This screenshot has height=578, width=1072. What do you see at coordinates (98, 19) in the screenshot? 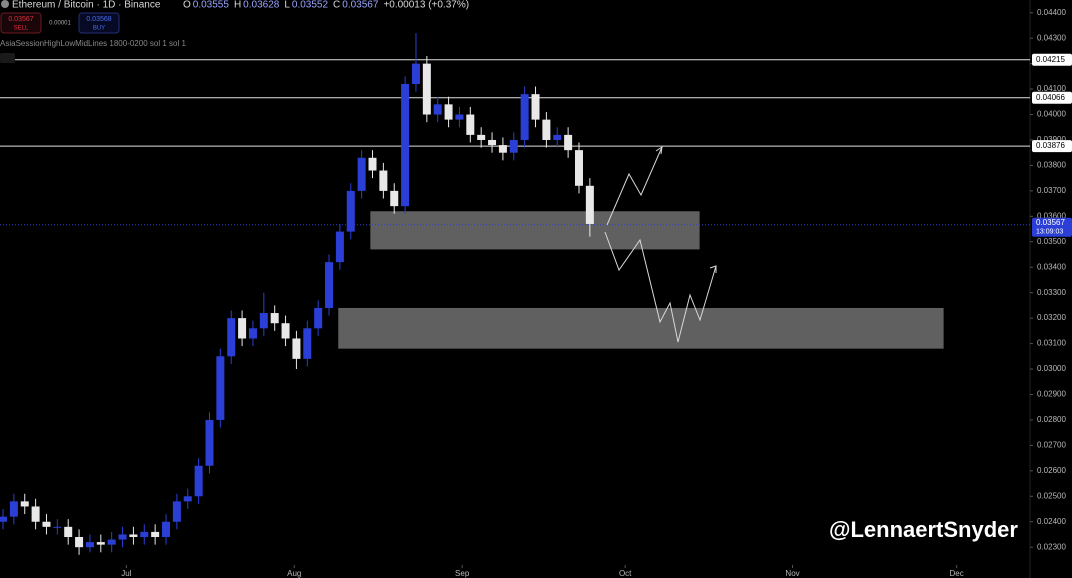
I see `buy-price: 0.03568` at bounding box center [98, 19].